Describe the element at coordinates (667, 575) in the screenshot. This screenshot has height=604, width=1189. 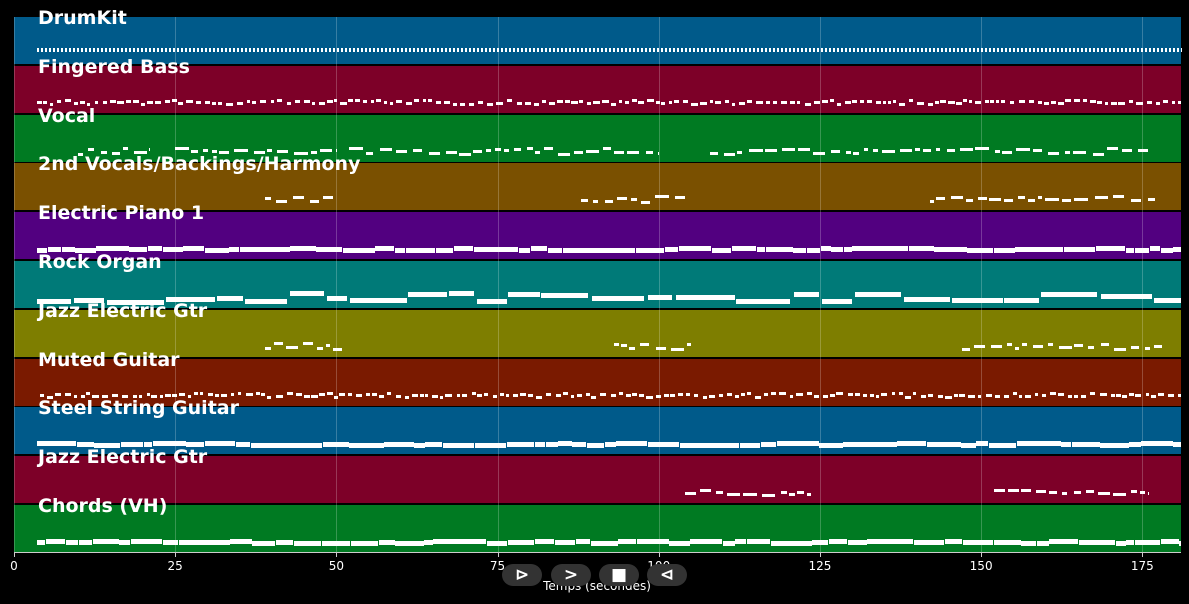
I see `rewind-button: ⊲` at that location.